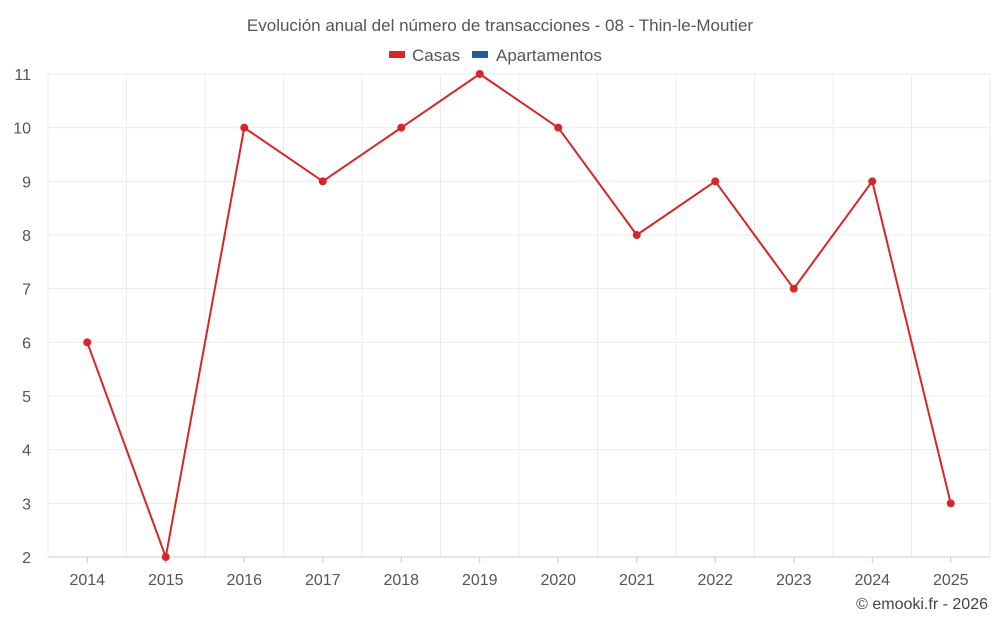 Image resolution: width=1000 pixels, height=625 pixels. I want to click on data-point-casas-2022, so click(715, 181).